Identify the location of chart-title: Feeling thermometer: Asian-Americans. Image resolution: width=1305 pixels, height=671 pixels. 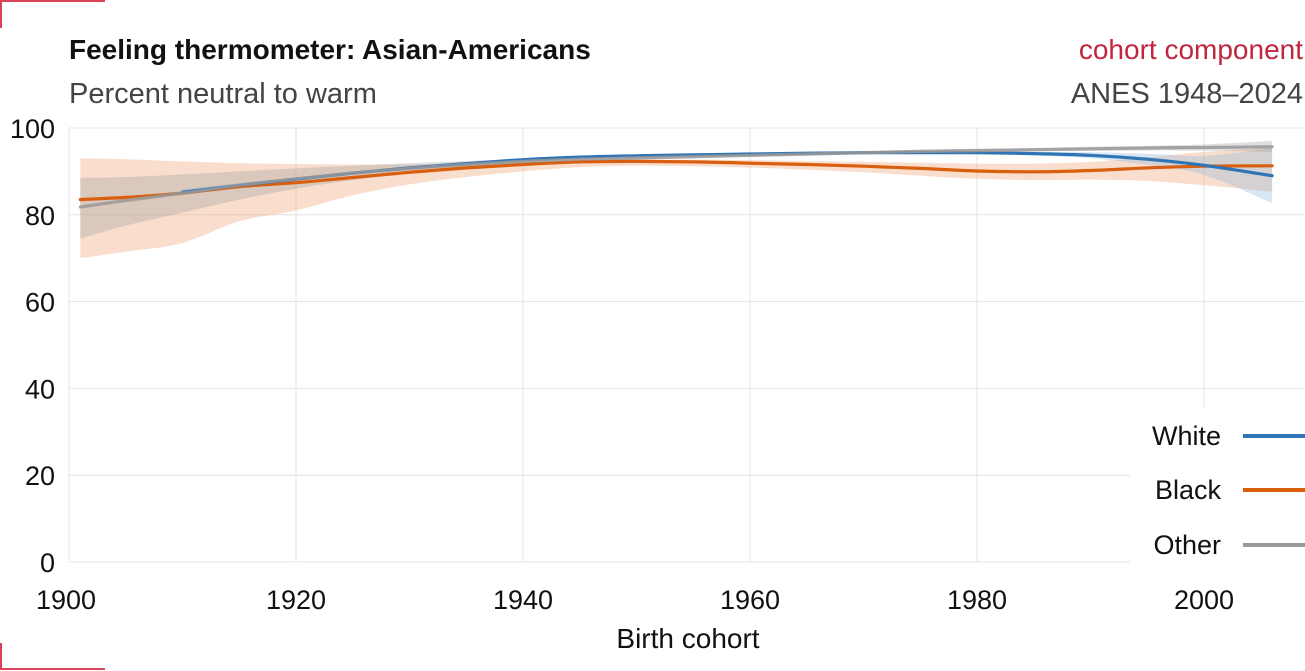
(330, 49).